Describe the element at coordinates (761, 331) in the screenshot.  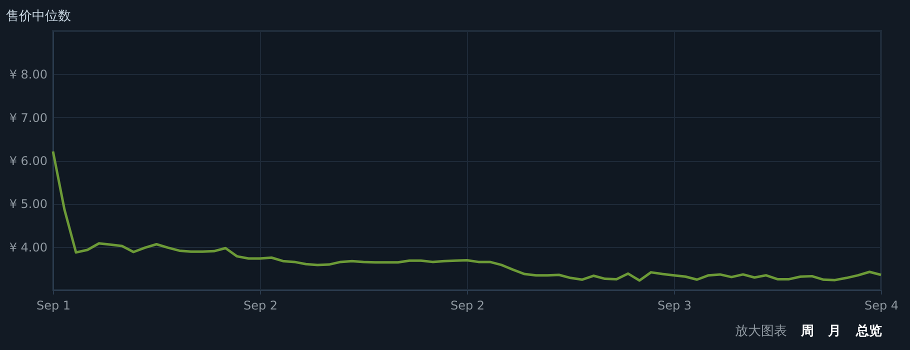
I see `text: 放大图表` at that location.